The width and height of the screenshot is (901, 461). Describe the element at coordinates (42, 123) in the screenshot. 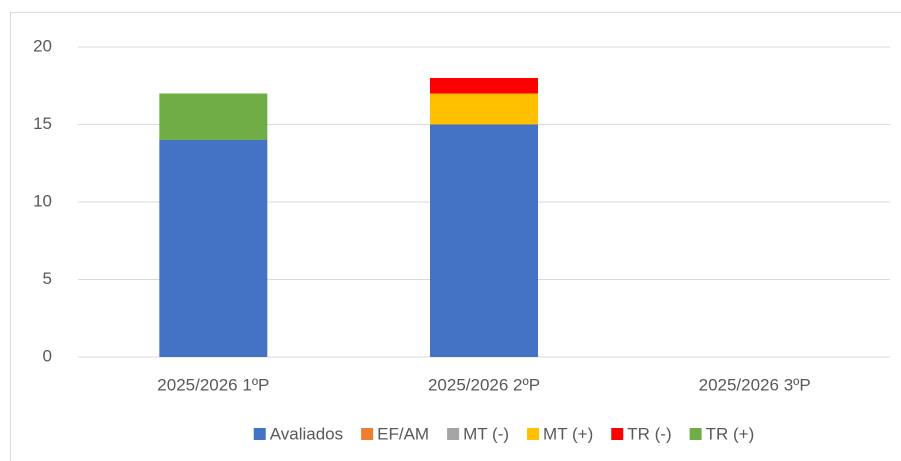

I see `y-tick-label: 15` at that location.